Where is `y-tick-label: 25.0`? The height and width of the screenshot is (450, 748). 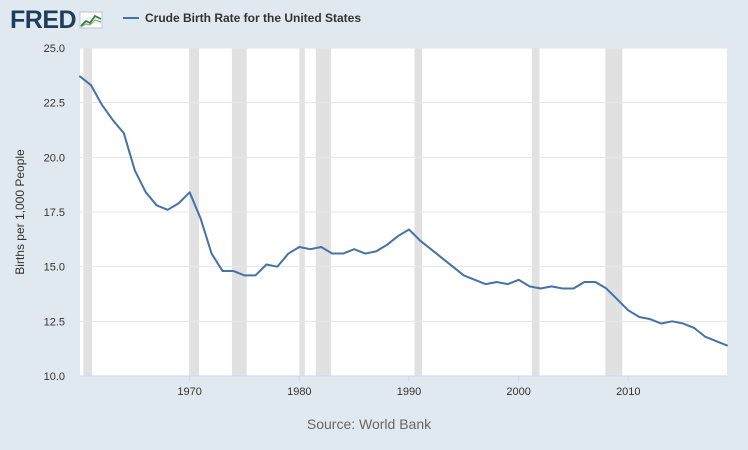
y-tick-label: 25.0 is located at coordinates (54, 49).